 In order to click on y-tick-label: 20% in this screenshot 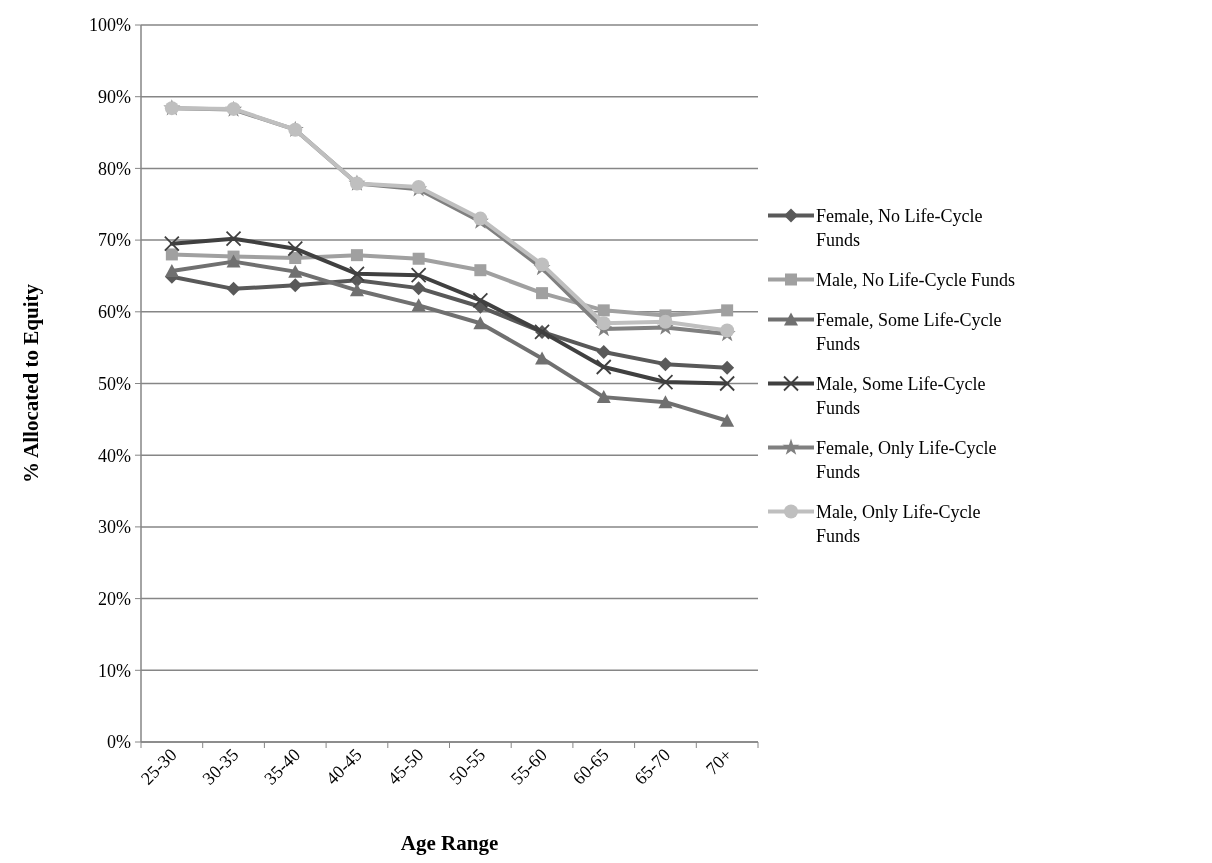, I will do `click(114, 598)`.